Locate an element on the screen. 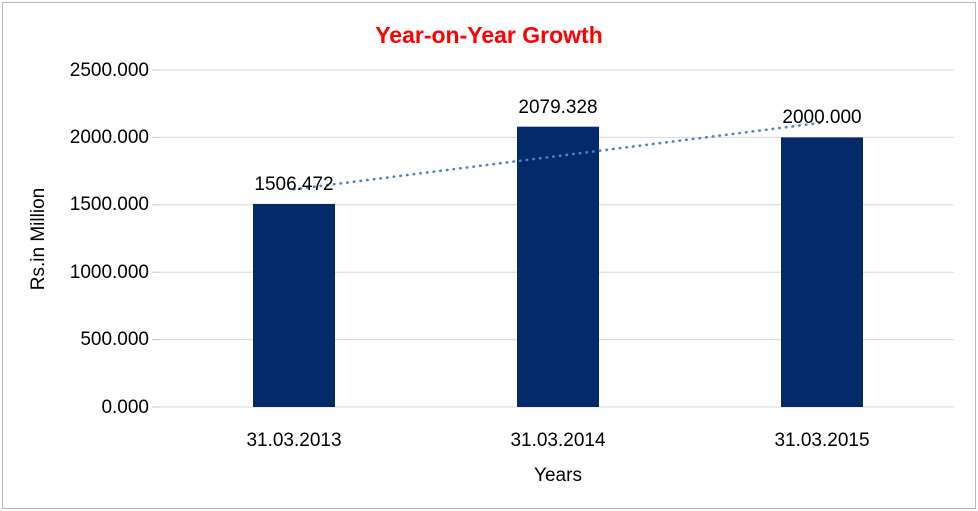  y-tick-label: 500.000 is located at coordinates (114, 339).